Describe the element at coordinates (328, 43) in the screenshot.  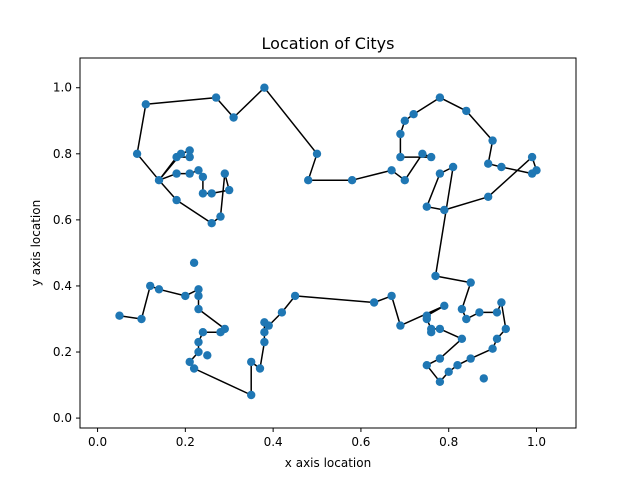
I see `chart-title: Location of Citys` at that location.